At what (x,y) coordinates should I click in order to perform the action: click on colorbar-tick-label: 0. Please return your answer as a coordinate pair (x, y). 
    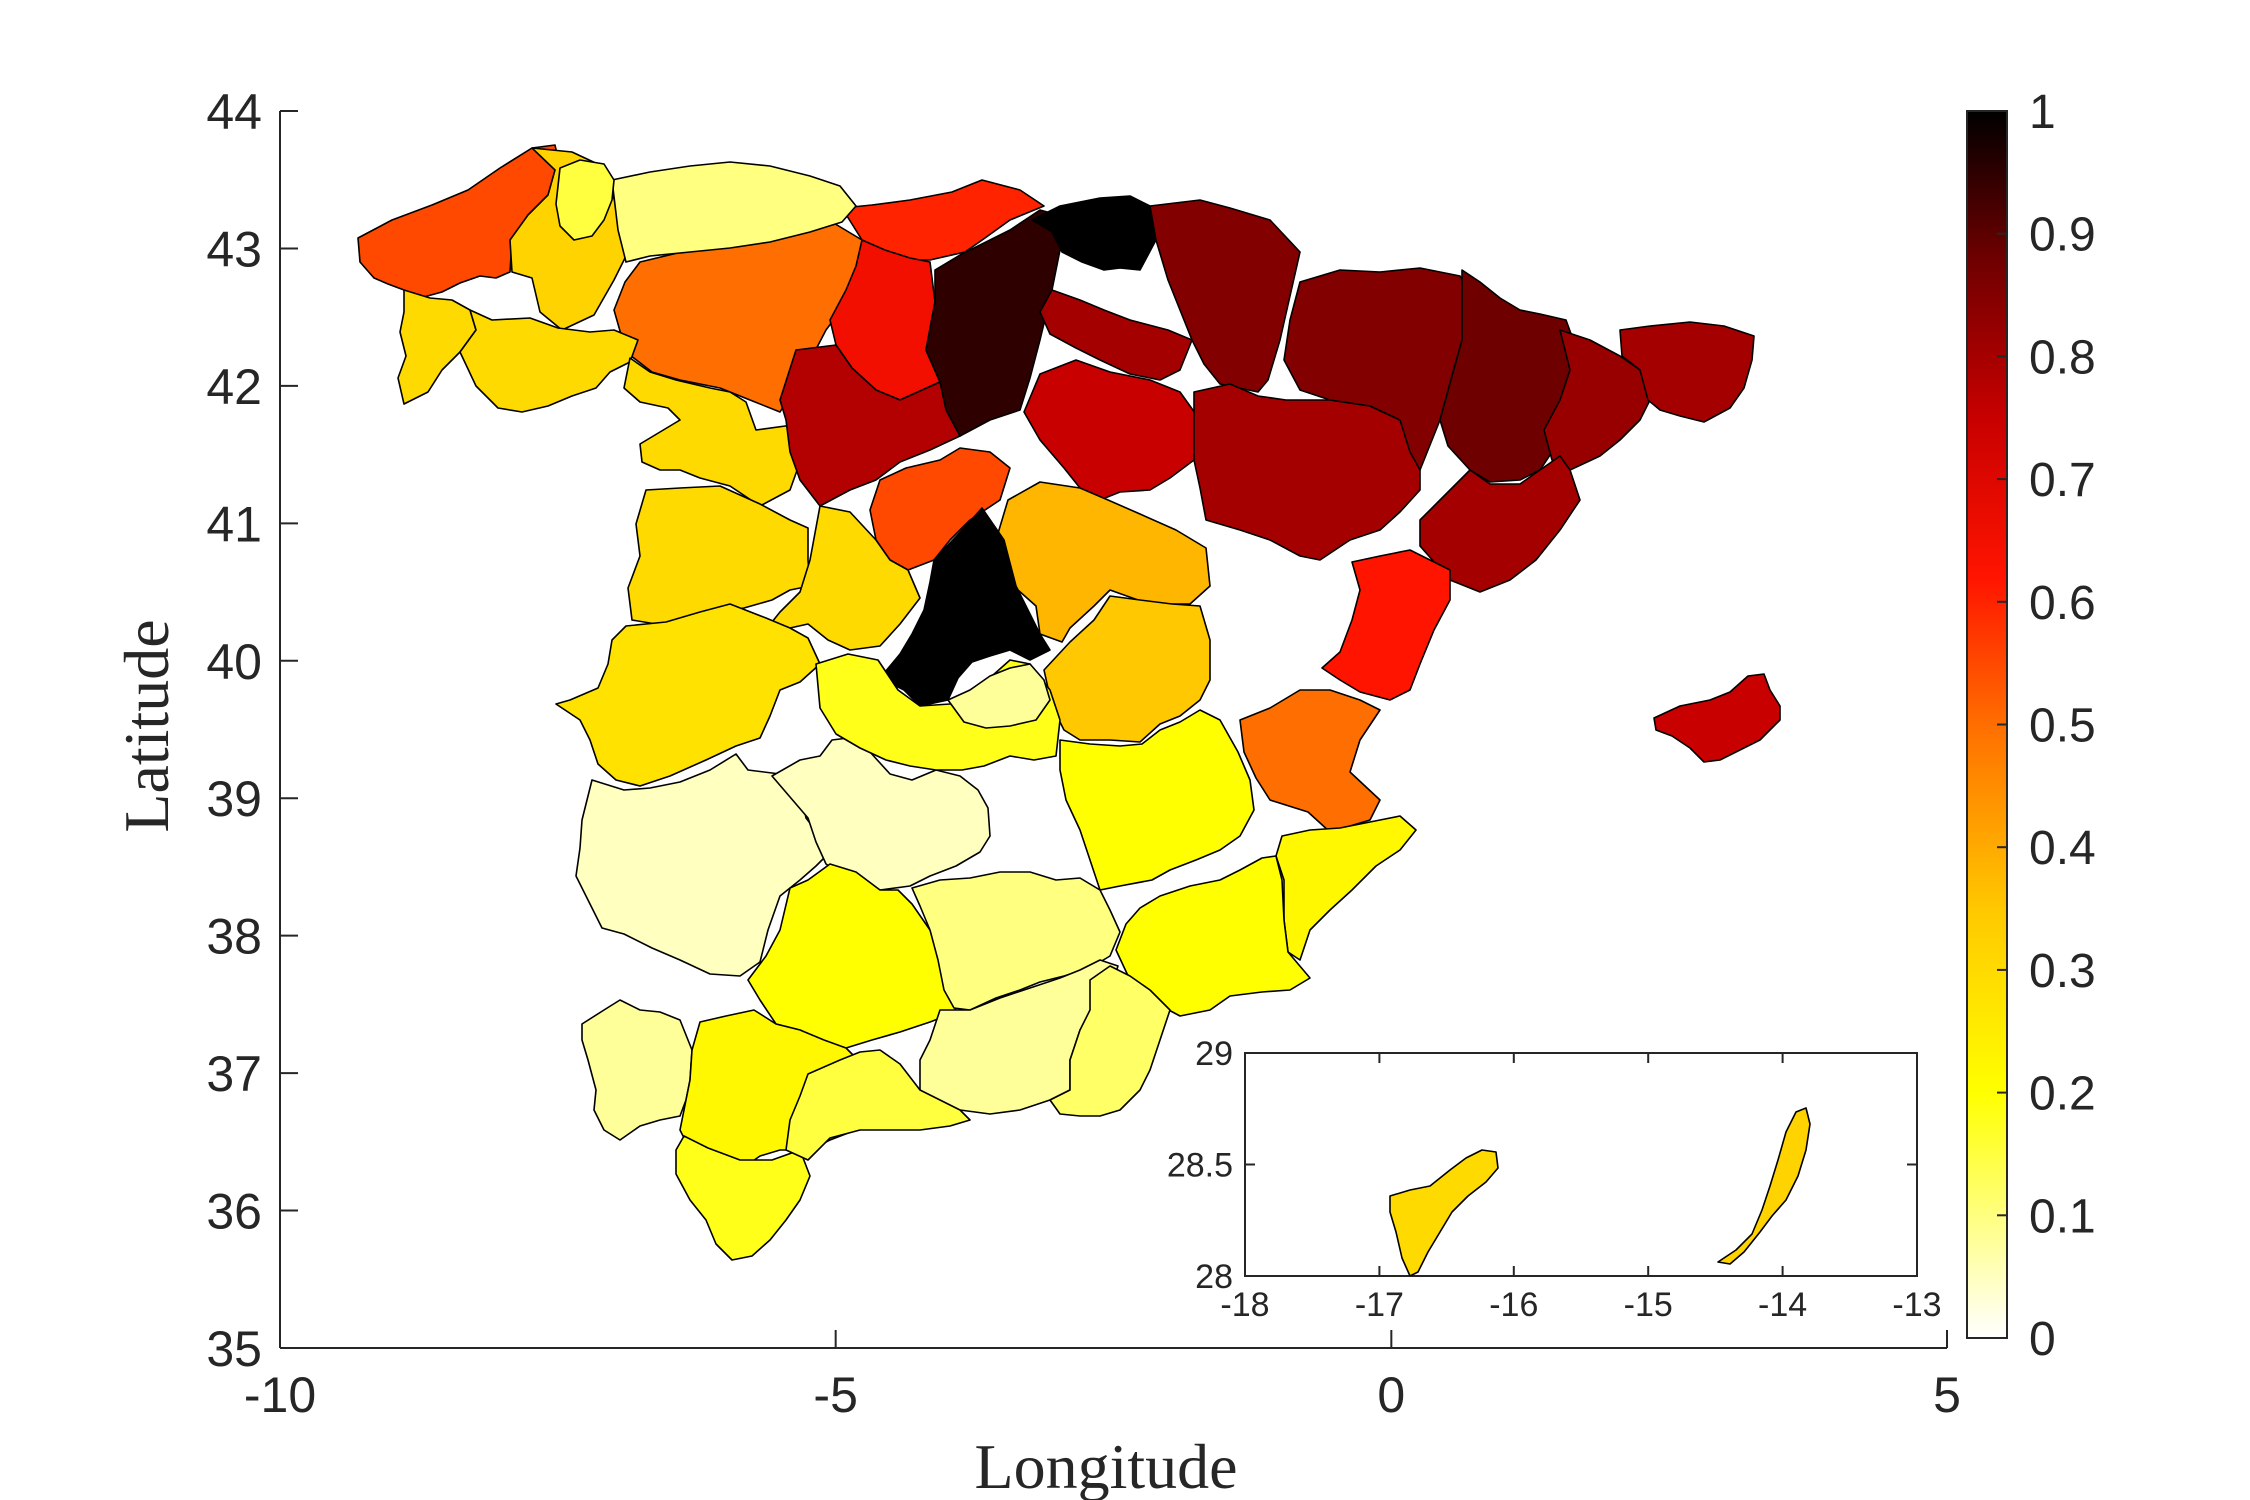
    Looking at the image, I should click on (2042, 1339).